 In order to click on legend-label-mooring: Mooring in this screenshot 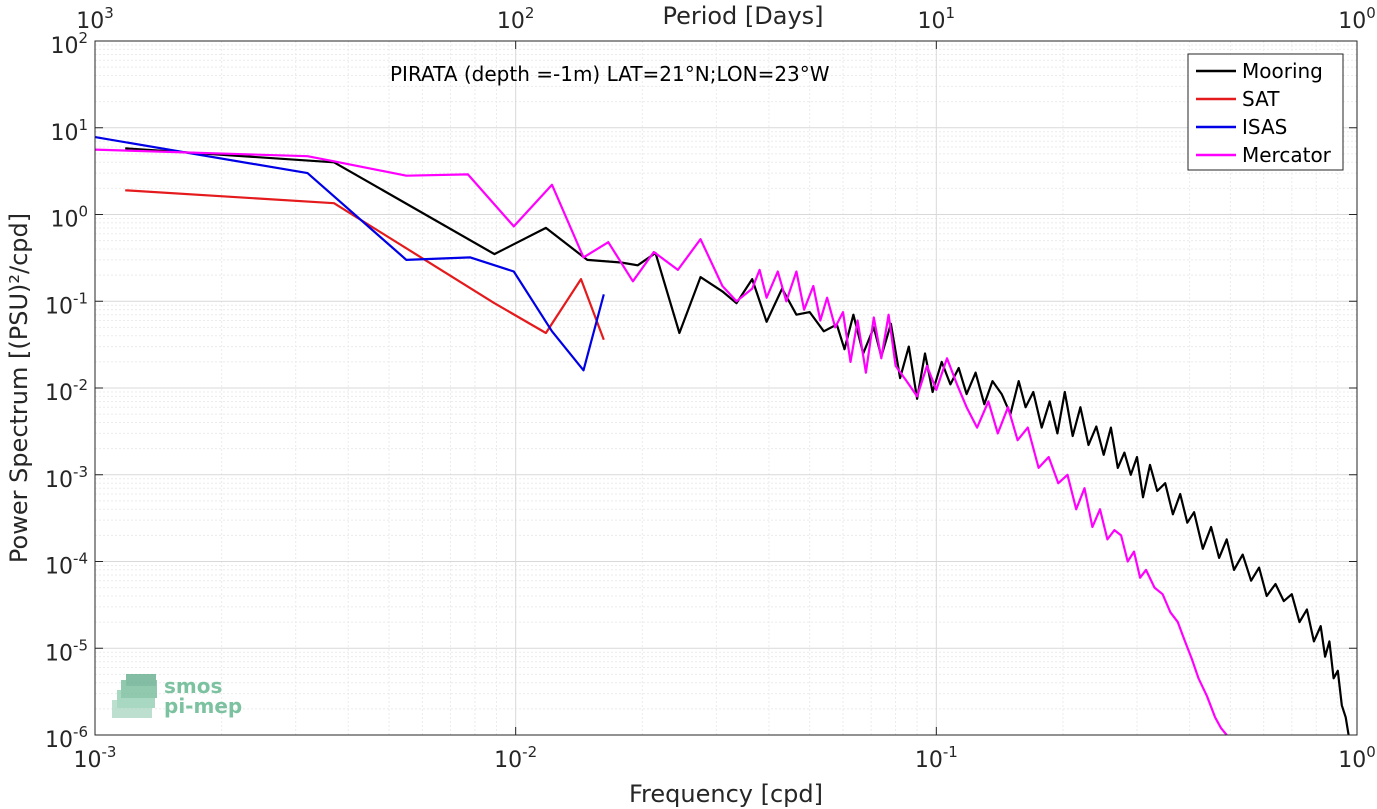, I will do `click(1282, 71)`.